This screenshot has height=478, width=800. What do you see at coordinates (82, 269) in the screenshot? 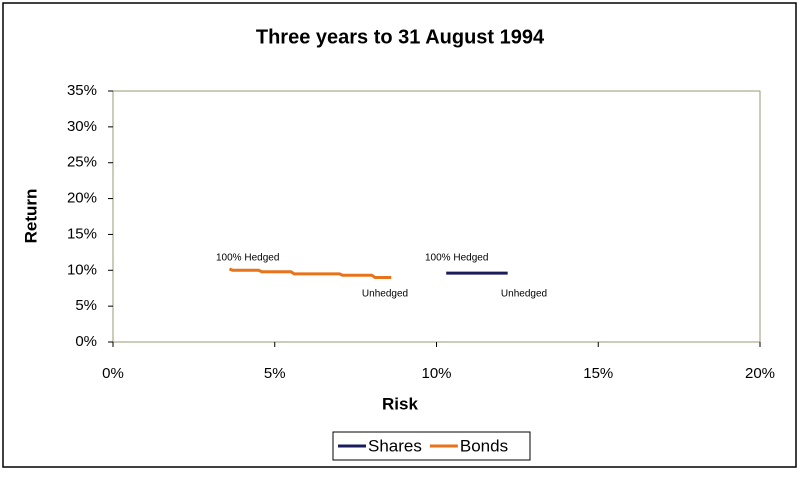
I see `y-tick-label: 10%` at bounding box center [82, 269].